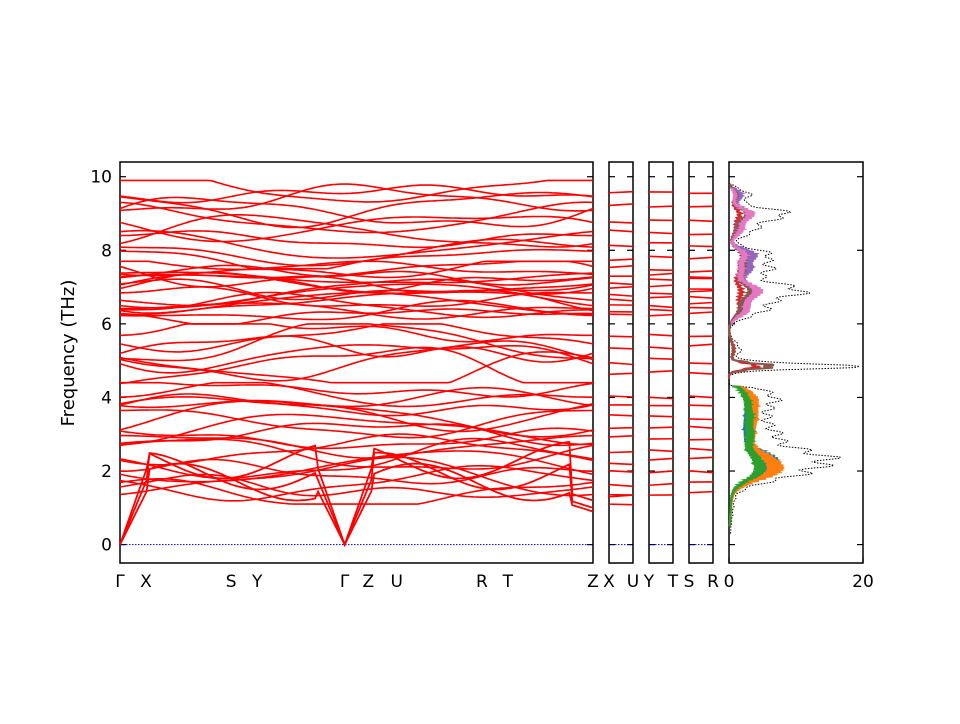  Describe the element at coordinates (713, 582) in the screenshot. I see `x-tick-label-1: R` at that location.